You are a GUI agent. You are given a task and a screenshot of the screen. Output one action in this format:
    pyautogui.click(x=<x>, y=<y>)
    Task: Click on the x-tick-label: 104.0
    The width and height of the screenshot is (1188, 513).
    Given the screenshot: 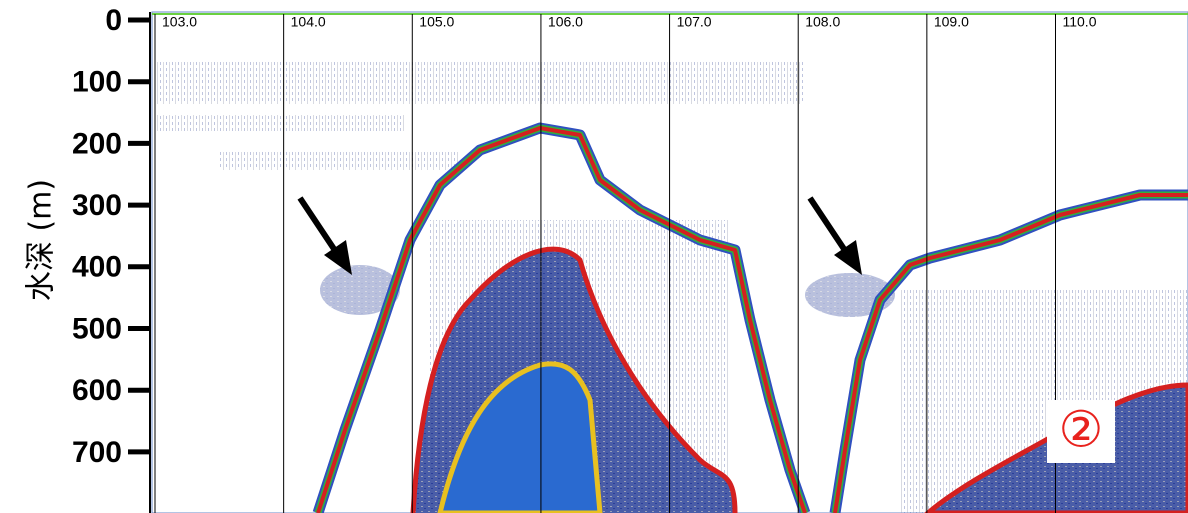 What is the action you would take?
    pyautogui.click(x=308, y=22)
    